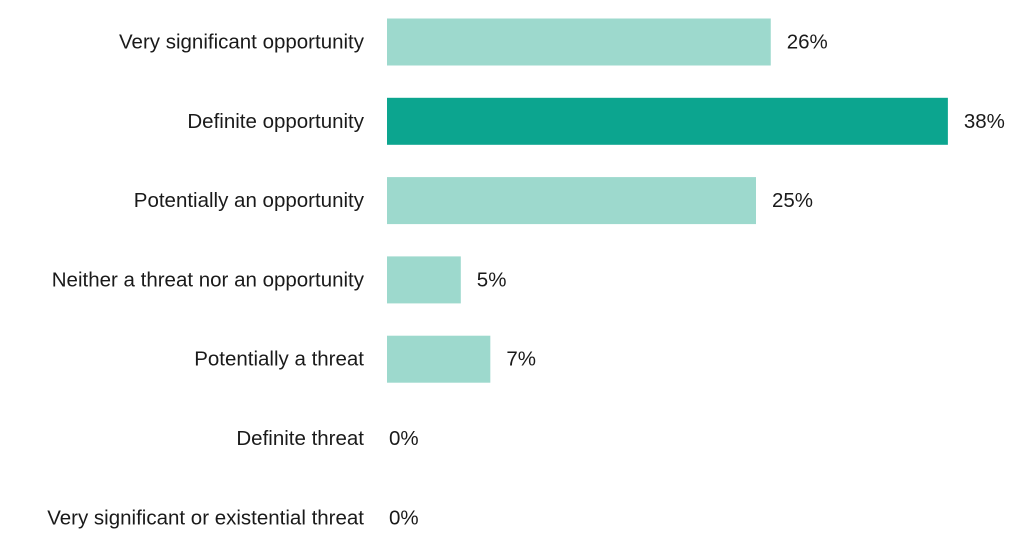  Describe the element at coordinates (279, 359) in the screenshot. I see `category-label: Potentially a threat` at that location.